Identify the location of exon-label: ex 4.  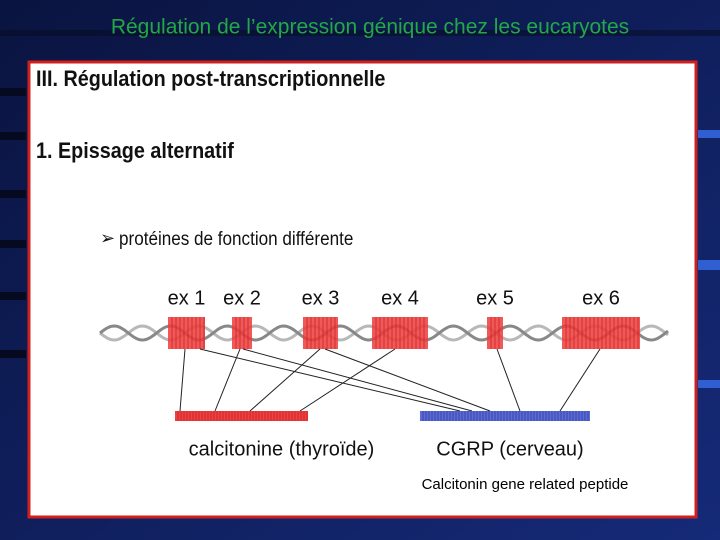
(400, 298).